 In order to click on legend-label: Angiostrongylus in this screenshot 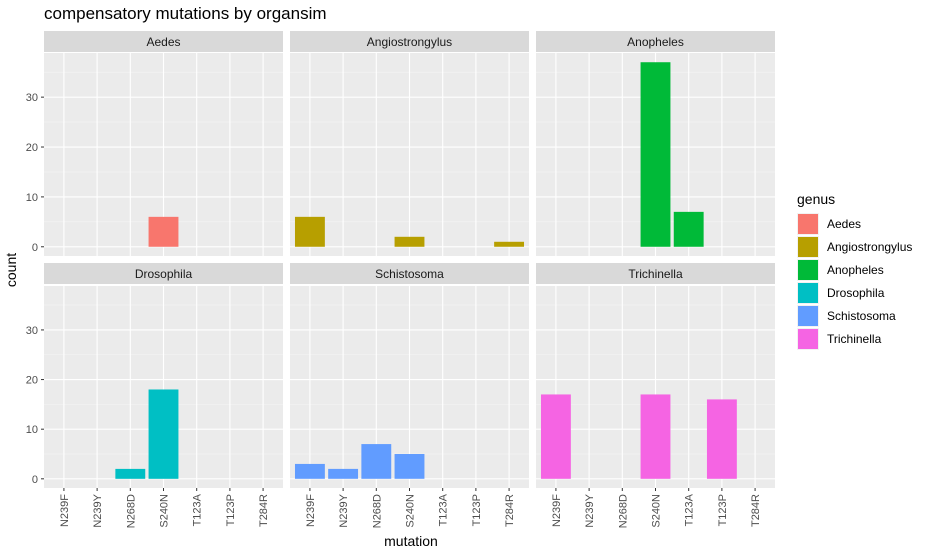, I will do `click(869, 247)`.